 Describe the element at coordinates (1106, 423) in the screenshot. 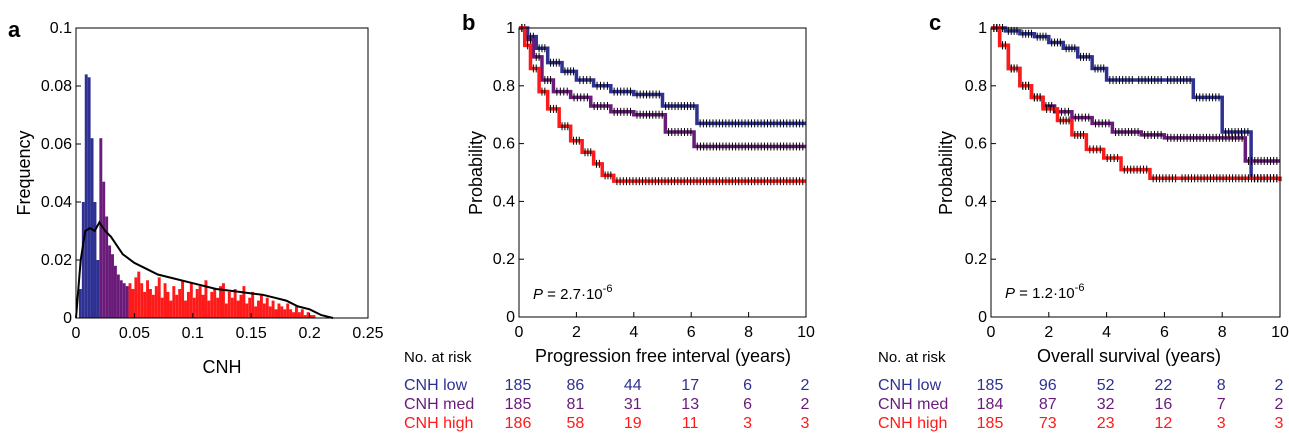

I see `risk-value: 23` at that location.